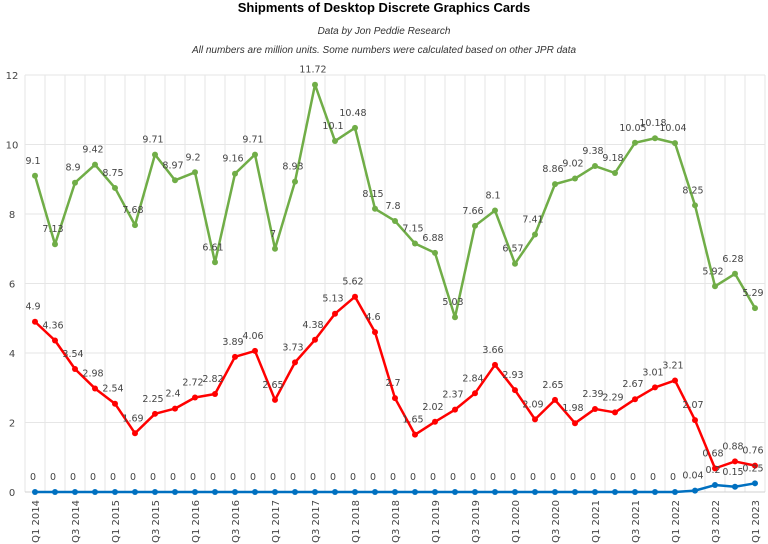  I want to click on data-label-0: 9.2, so click(192, 157).